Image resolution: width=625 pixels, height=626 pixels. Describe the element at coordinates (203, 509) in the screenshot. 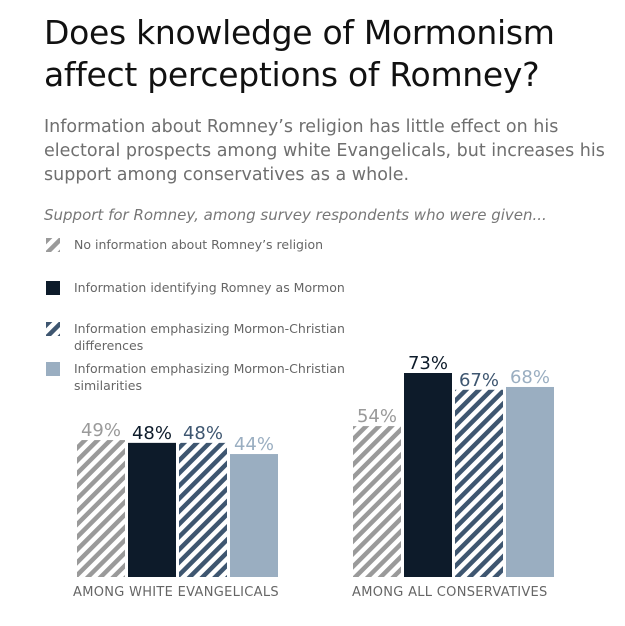

I see `bar-differences-white-evangelicals` at that location.